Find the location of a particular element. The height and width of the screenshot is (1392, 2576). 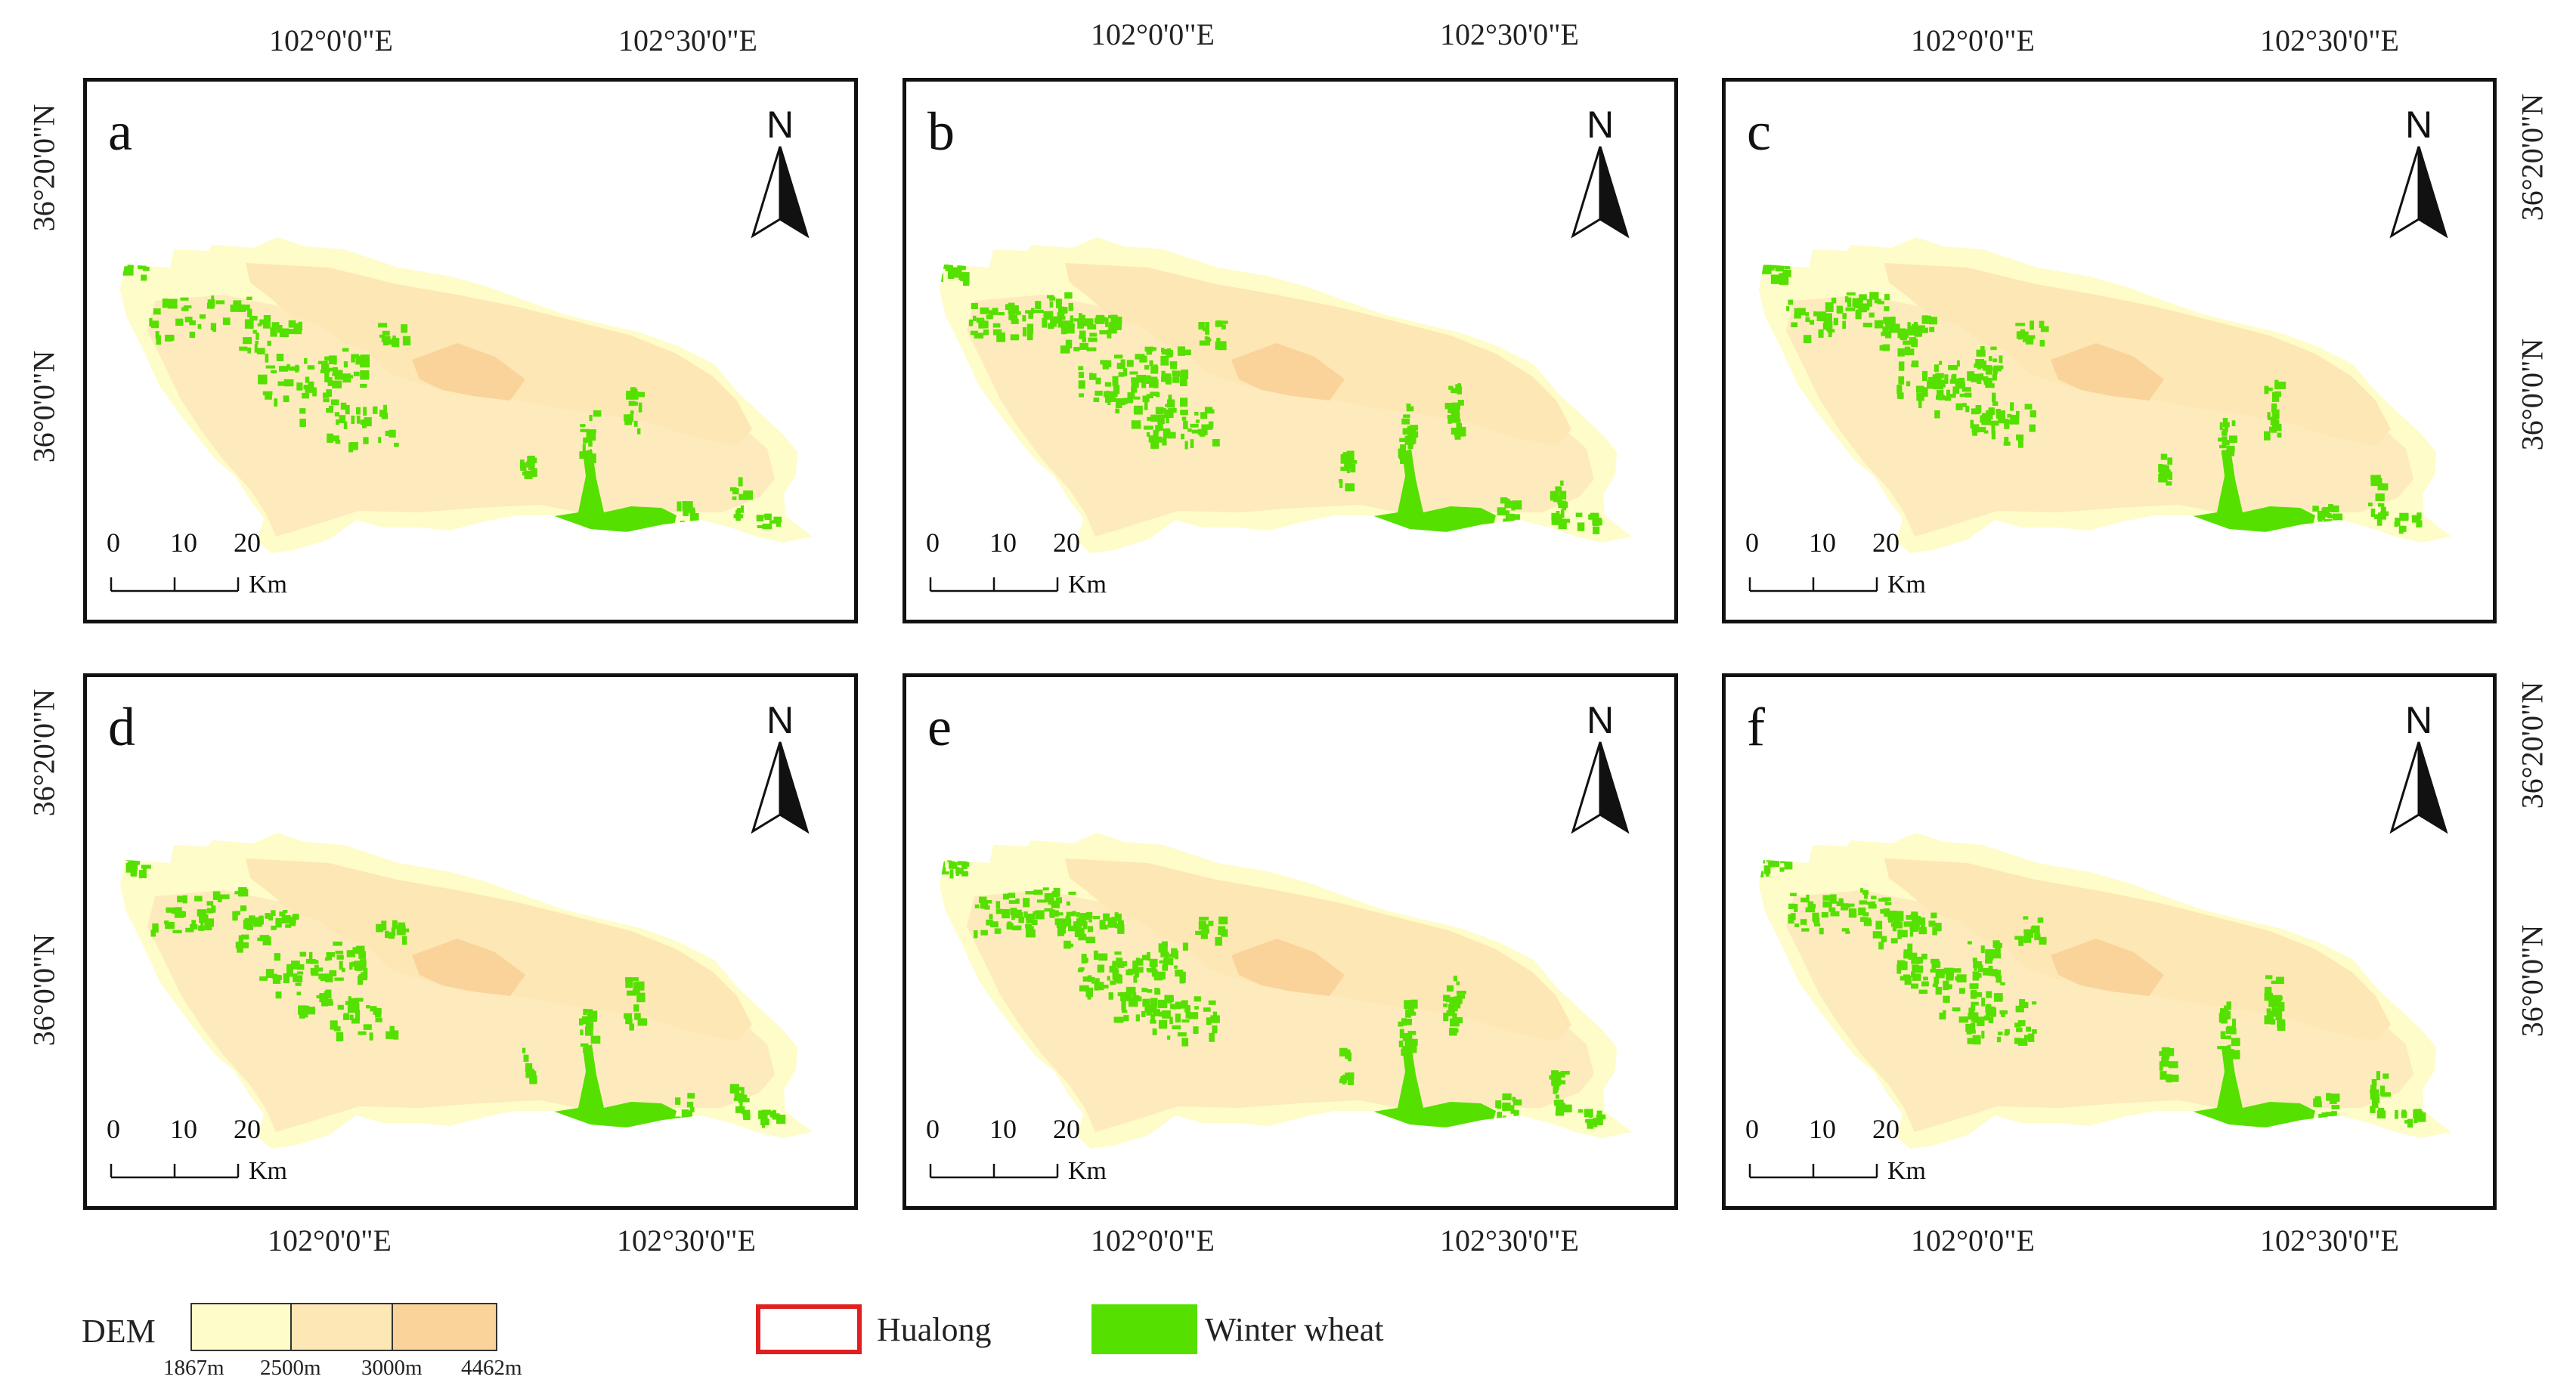

hualong-region-a is located at coordinates (466, 395).